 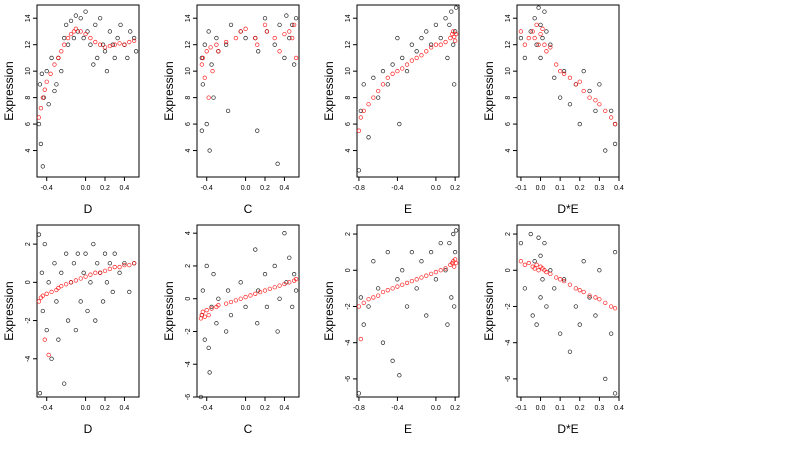 What do you see at coordinates (508, 18) in the screenshot?
I see `y-tick-label: 14` at bounding box center [508, 18].